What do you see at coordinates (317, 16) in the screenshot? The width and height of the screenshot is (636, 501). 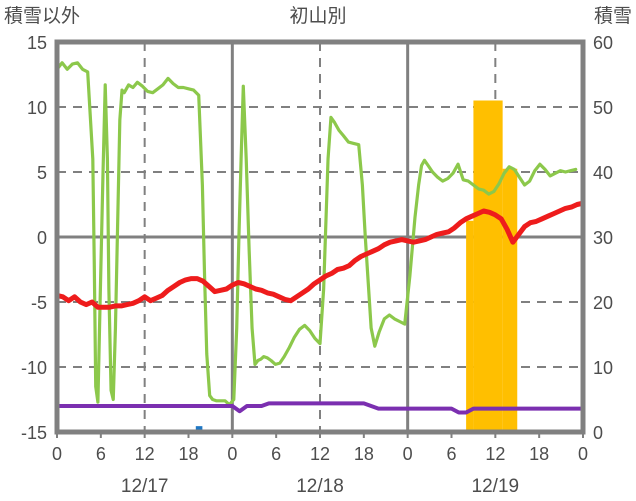 I see `chart-title: 初山別` at bounding box center [317, 16].